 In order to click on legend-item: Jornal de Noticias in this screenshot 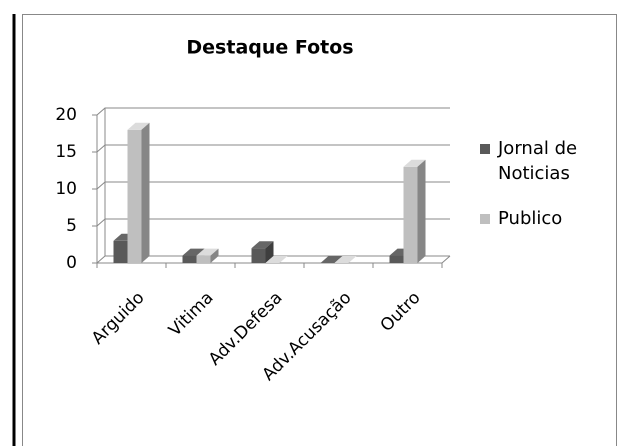, I will do `click(545, 161)`.